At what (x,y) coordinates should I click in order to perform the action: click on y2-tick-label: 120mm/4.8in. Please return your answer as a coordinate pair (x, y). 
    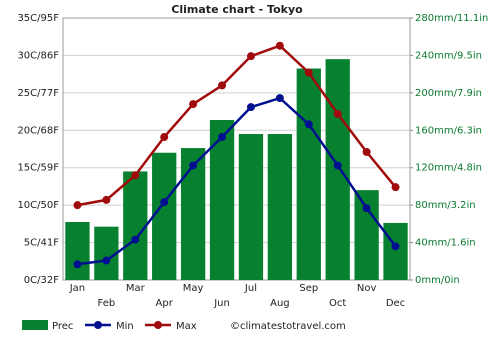
    Looking at the image, I should click on (448, 168).